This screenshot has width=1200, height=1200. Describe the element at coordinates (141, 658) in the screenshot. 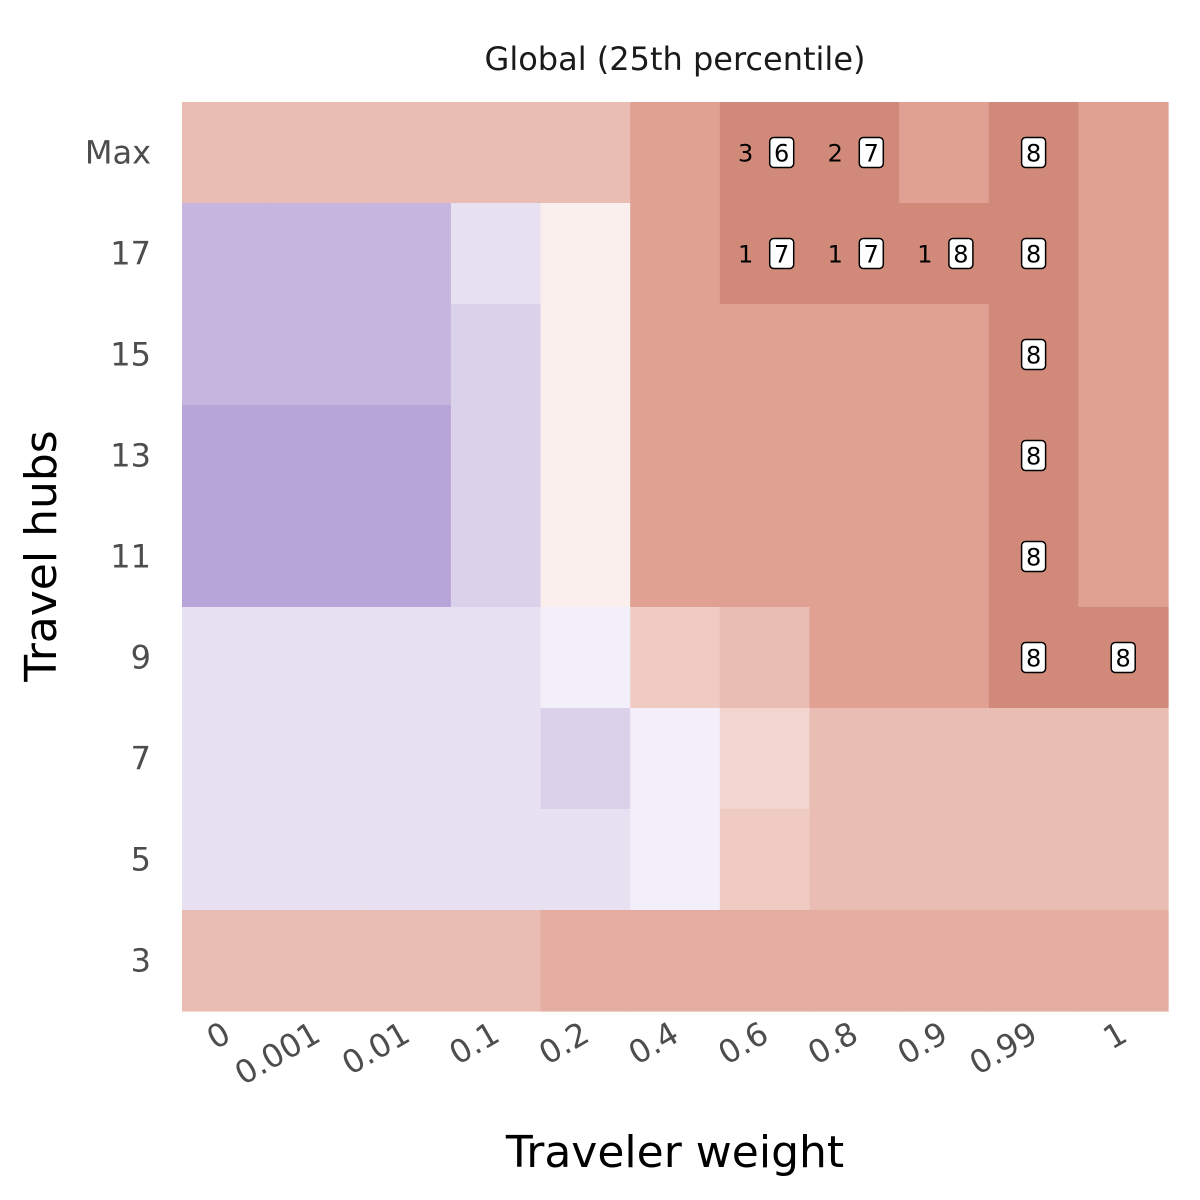

I see `y-tick-label: 9` at that location.